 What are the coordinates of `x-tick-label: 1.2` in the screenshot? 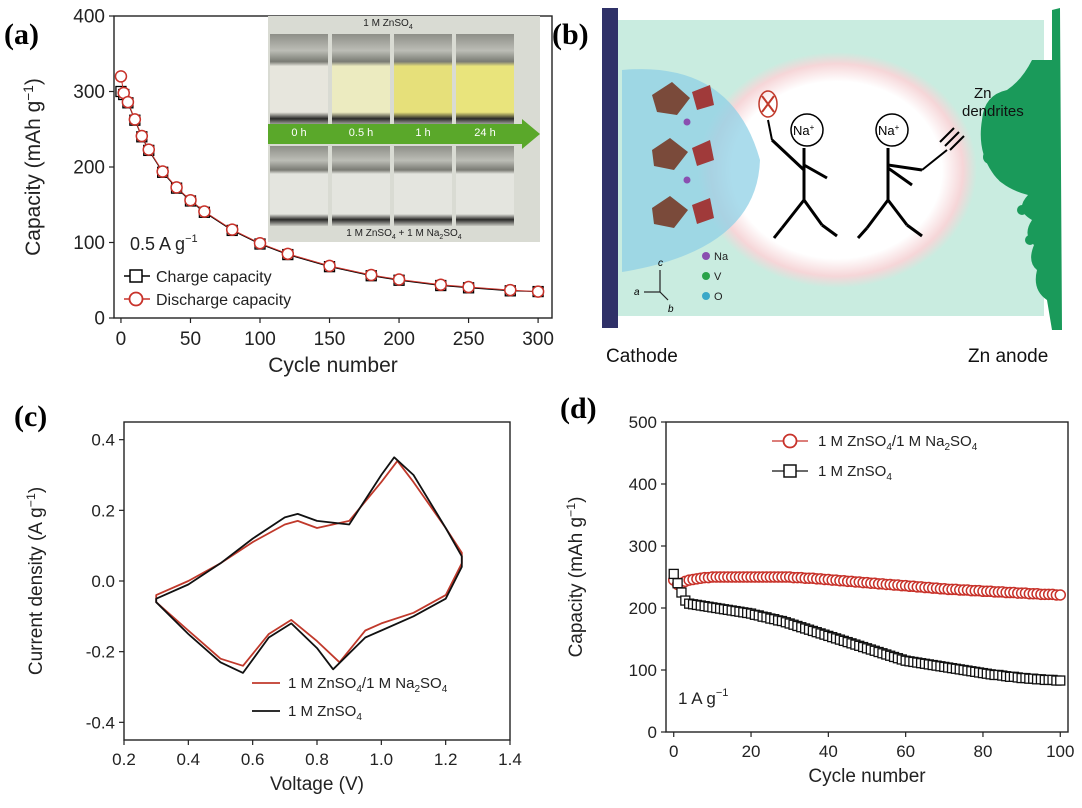 It's located at (446, 759).